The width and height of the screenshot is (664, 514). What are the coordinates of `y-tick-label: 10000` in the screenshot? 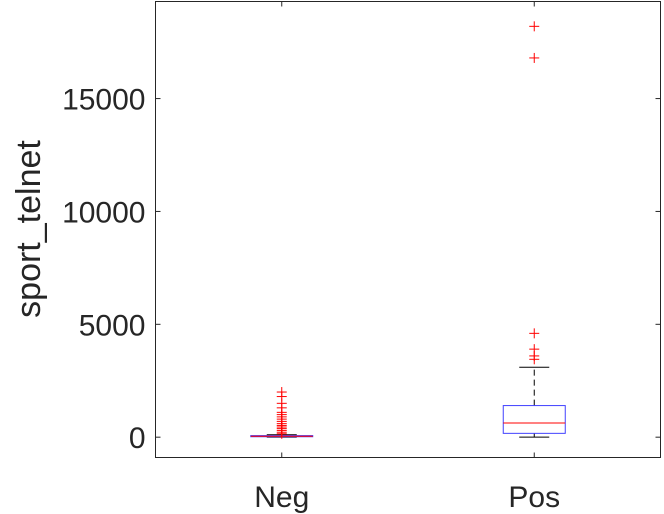 It's located at (103, 212).